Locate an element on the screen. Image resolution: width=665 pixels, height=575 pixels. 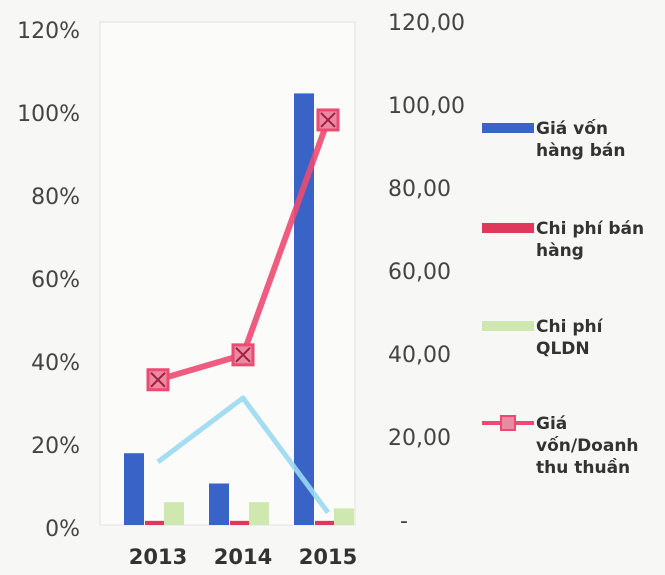
y2-tick-label: 80,00 is located at coordinates (419, 189).